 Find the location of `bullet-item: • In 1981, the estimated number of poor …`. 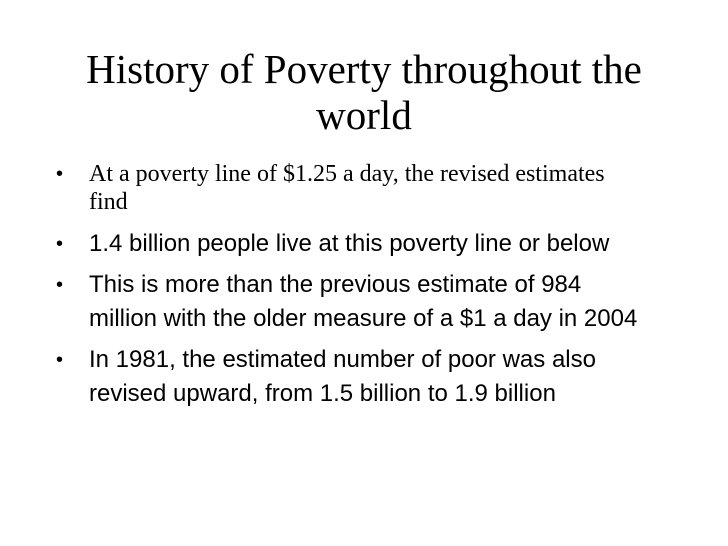

bullet-item: • In 1981, the estimated number of poor … is located at coordinates (324, 377).